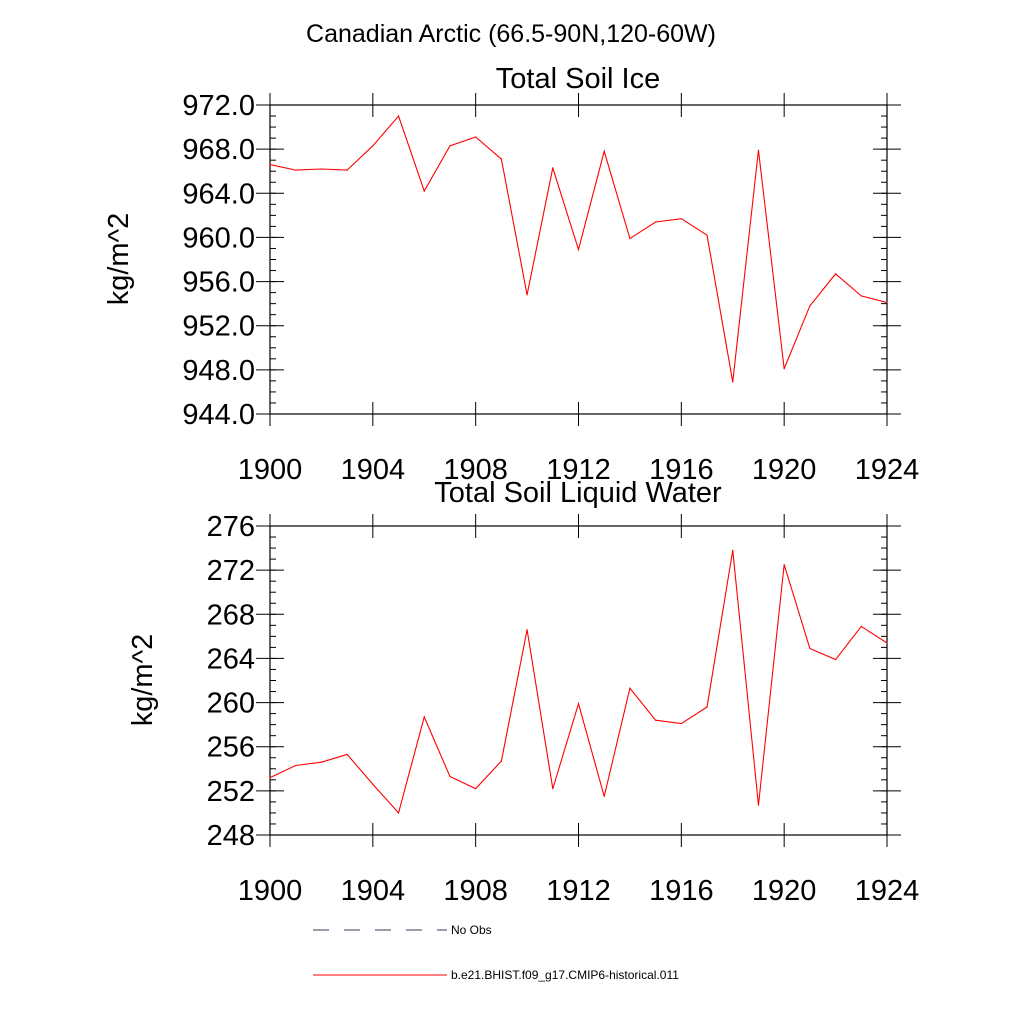 The height and width of the screenshot is (1024, 1024). What do you see at coordinates (231, 659) in the screenshot?
I see `y-tick-label: 264` at bounding box center [231, 659].